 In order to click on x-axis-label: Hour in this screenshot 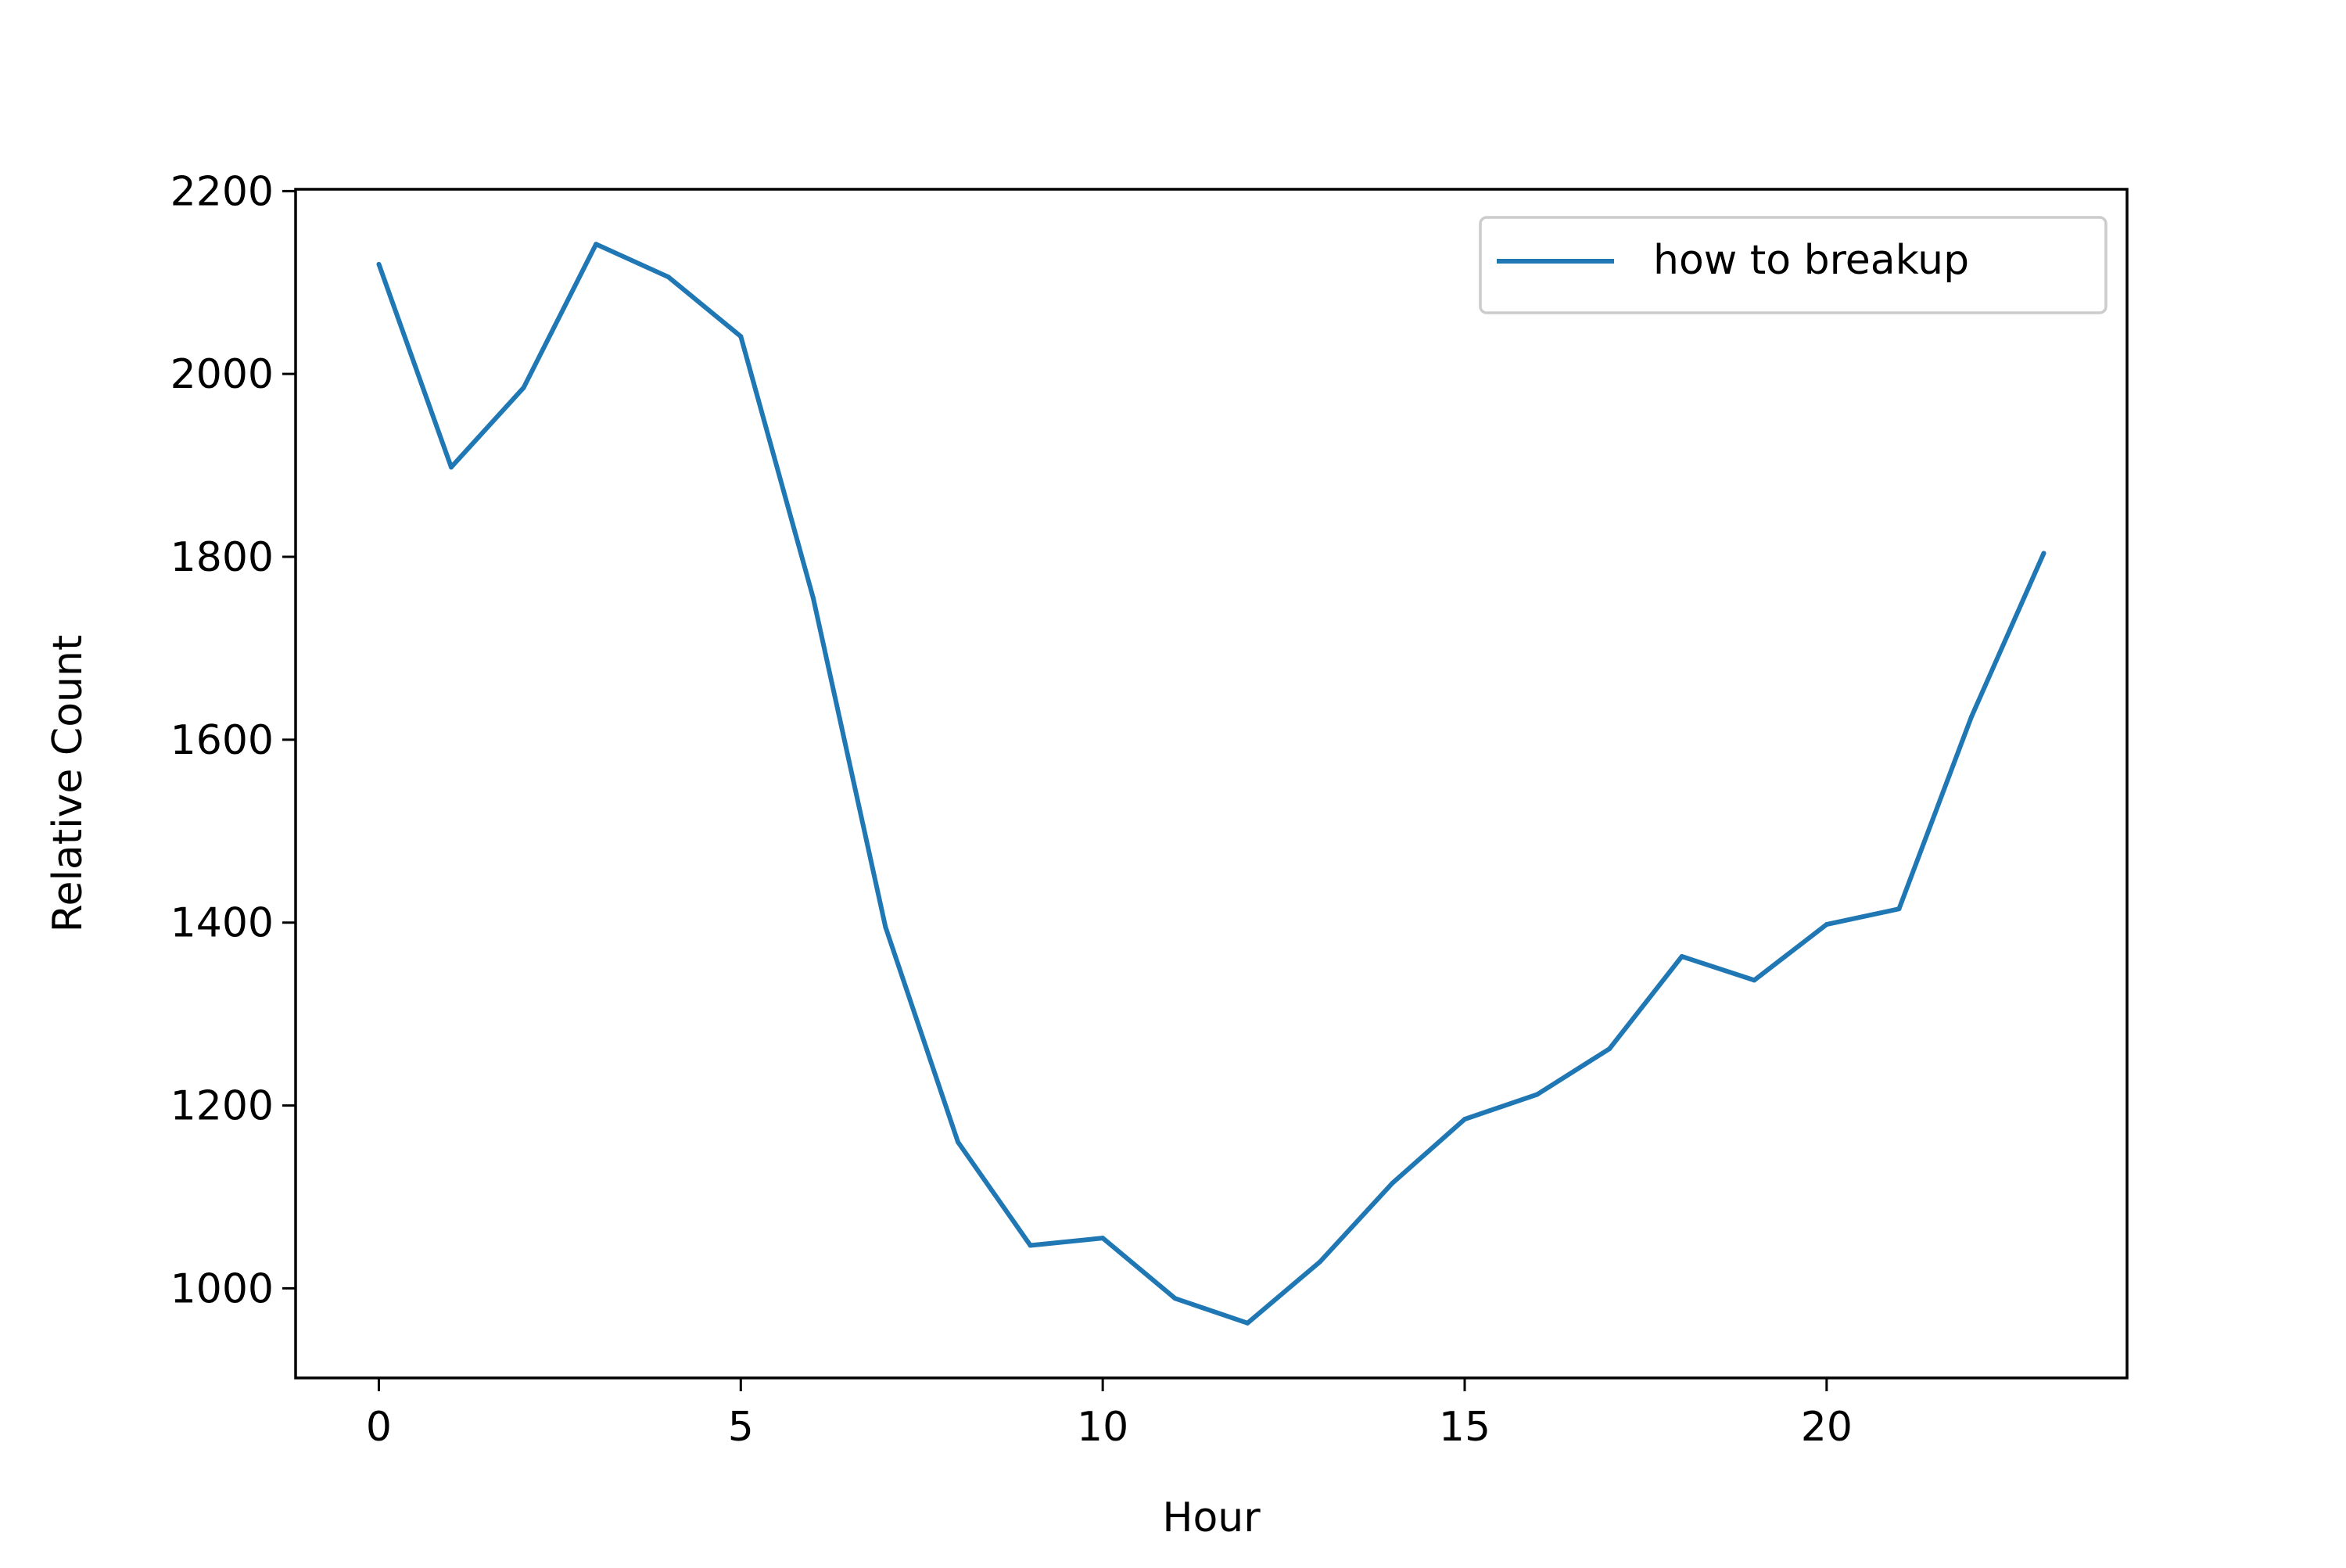, I will do `click(1211, 1517)`.